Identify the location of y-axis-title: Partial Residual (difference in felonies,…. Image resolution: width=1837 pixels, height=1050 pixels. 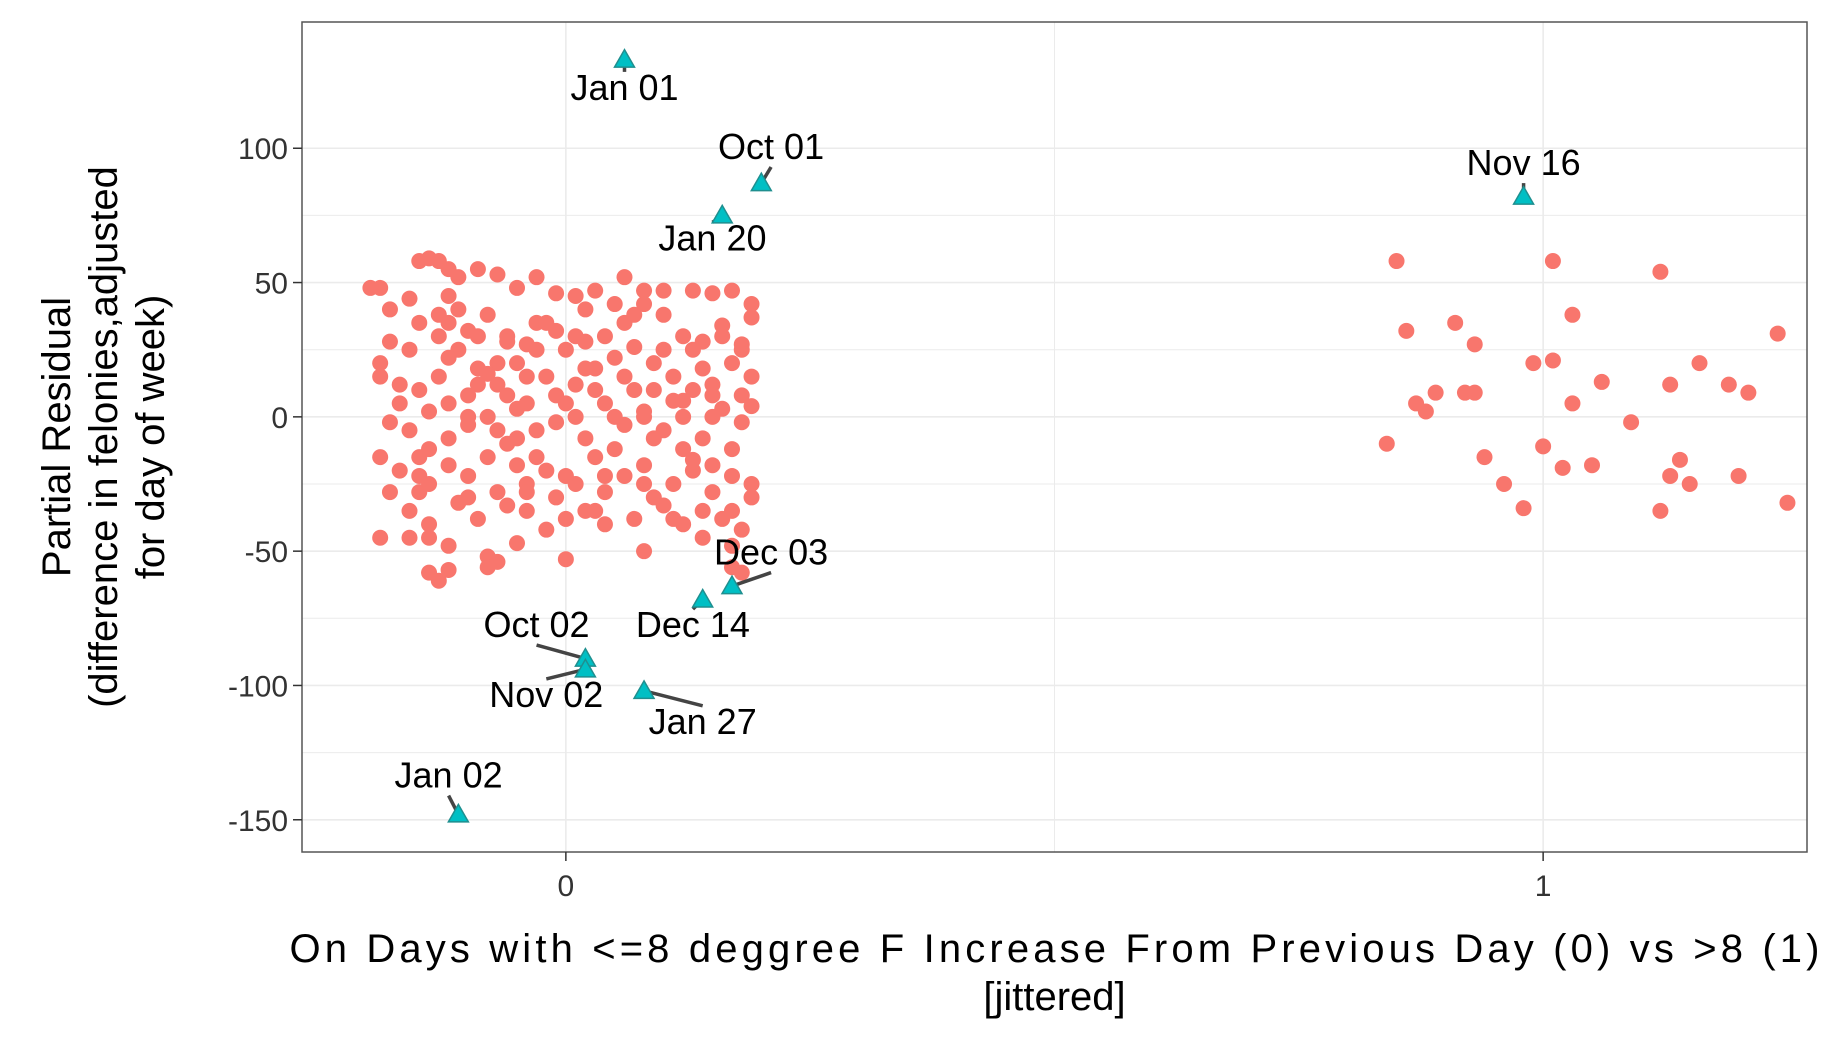
(104, 437).